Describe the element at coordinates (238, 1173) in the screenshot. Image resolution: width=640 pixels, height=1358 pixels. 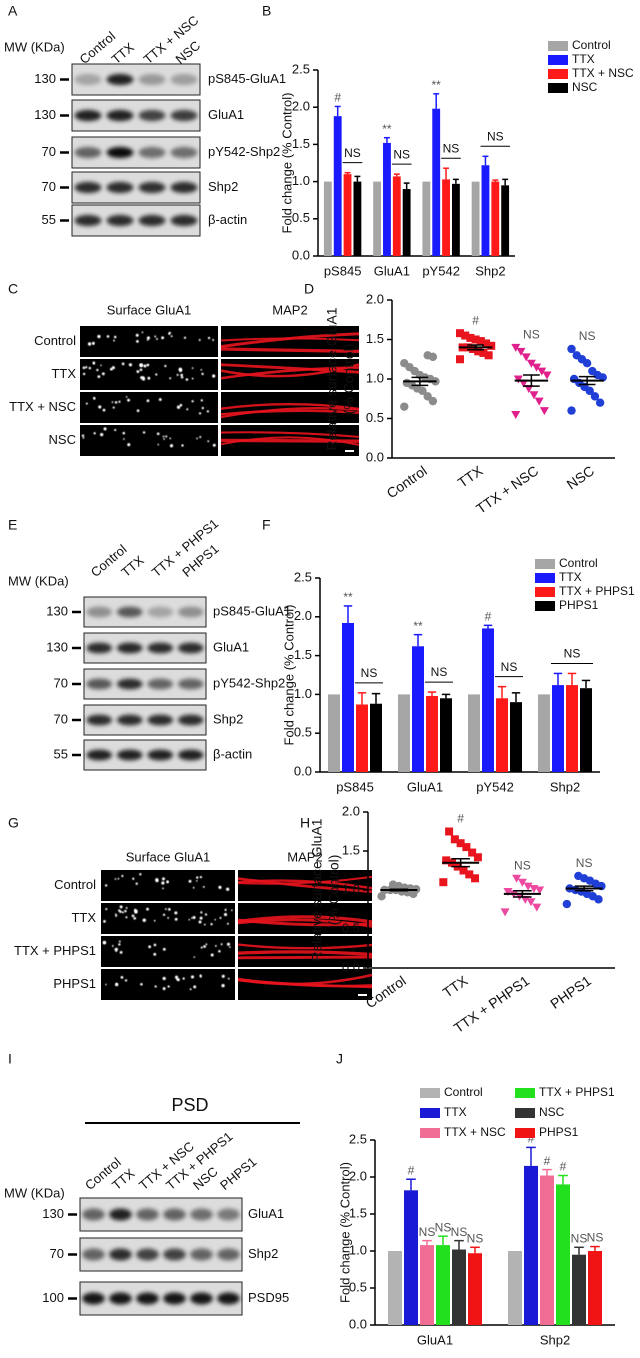
I see `lane-label: PHPS1` at that location.